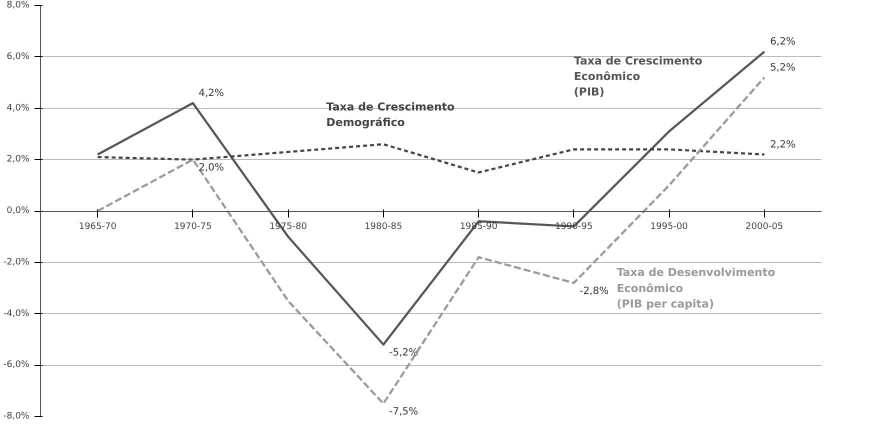 This screenshot has height=431, width=871. I want to click on line-series, so click(431, 158).